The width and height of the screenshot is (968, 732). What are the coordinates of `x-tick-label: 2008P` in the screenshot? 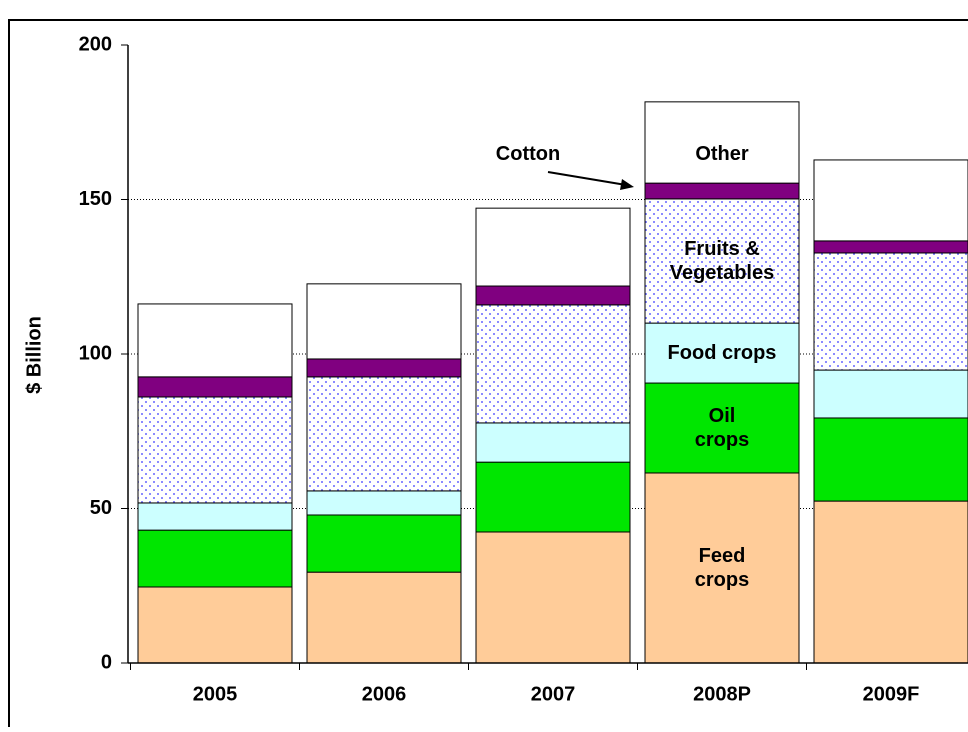 It's located at (722, 694).